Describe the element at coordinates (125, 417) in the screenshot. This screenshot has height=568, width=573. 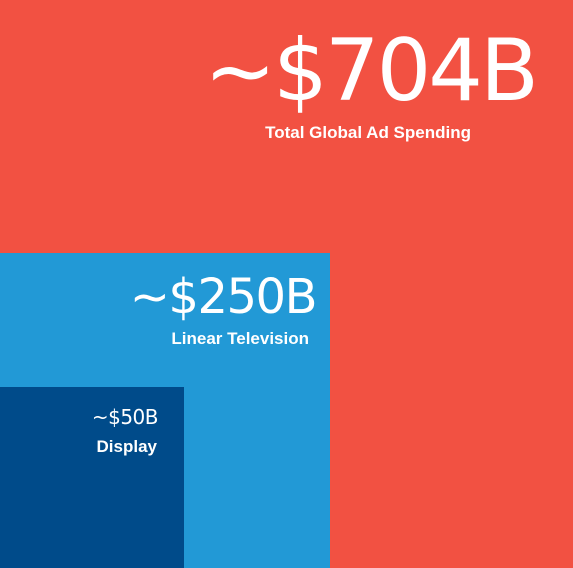
I see `display-value: ~$50B` at that location.